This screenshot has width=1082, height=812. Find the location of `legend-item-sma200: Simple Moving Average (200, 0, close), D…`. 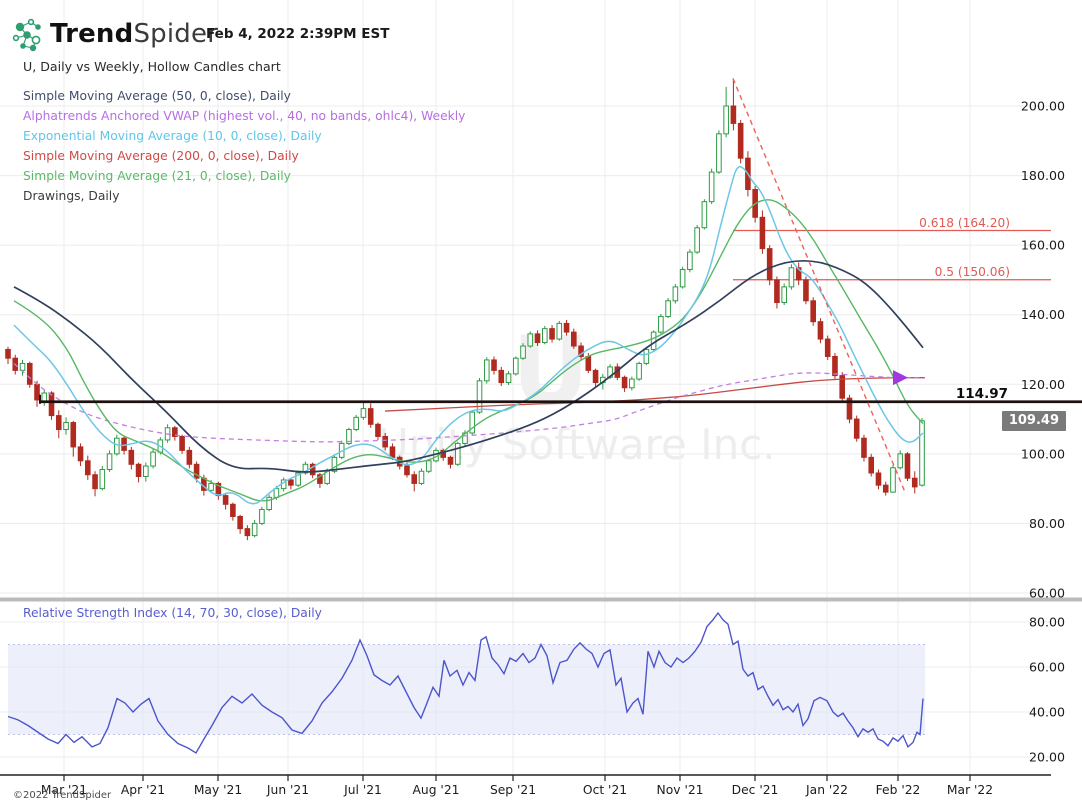

legend-item-sma200: Simple Moving Average (200, 0, close), D… is located at coordinates (161, 156).